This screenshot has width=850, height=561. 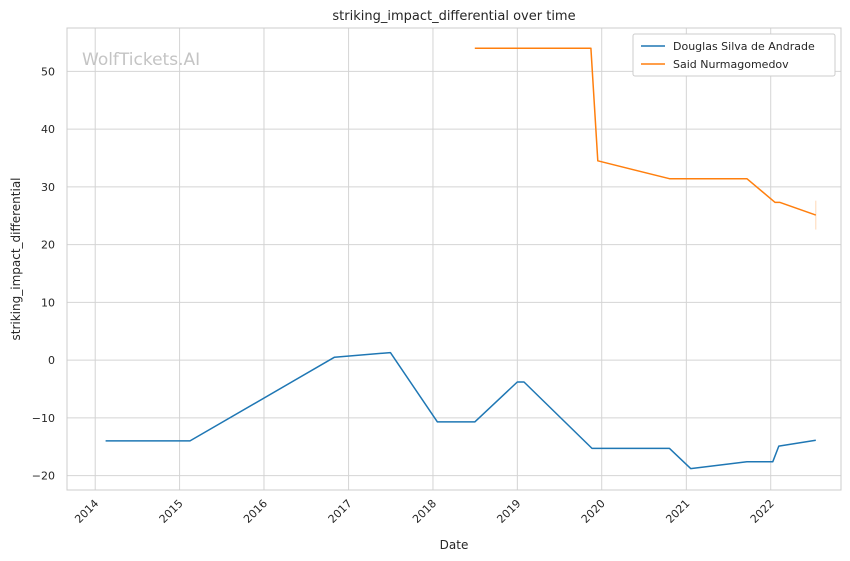 I want to click on y-axis-label: striking_impact_differential, so click(x=16, y=258).